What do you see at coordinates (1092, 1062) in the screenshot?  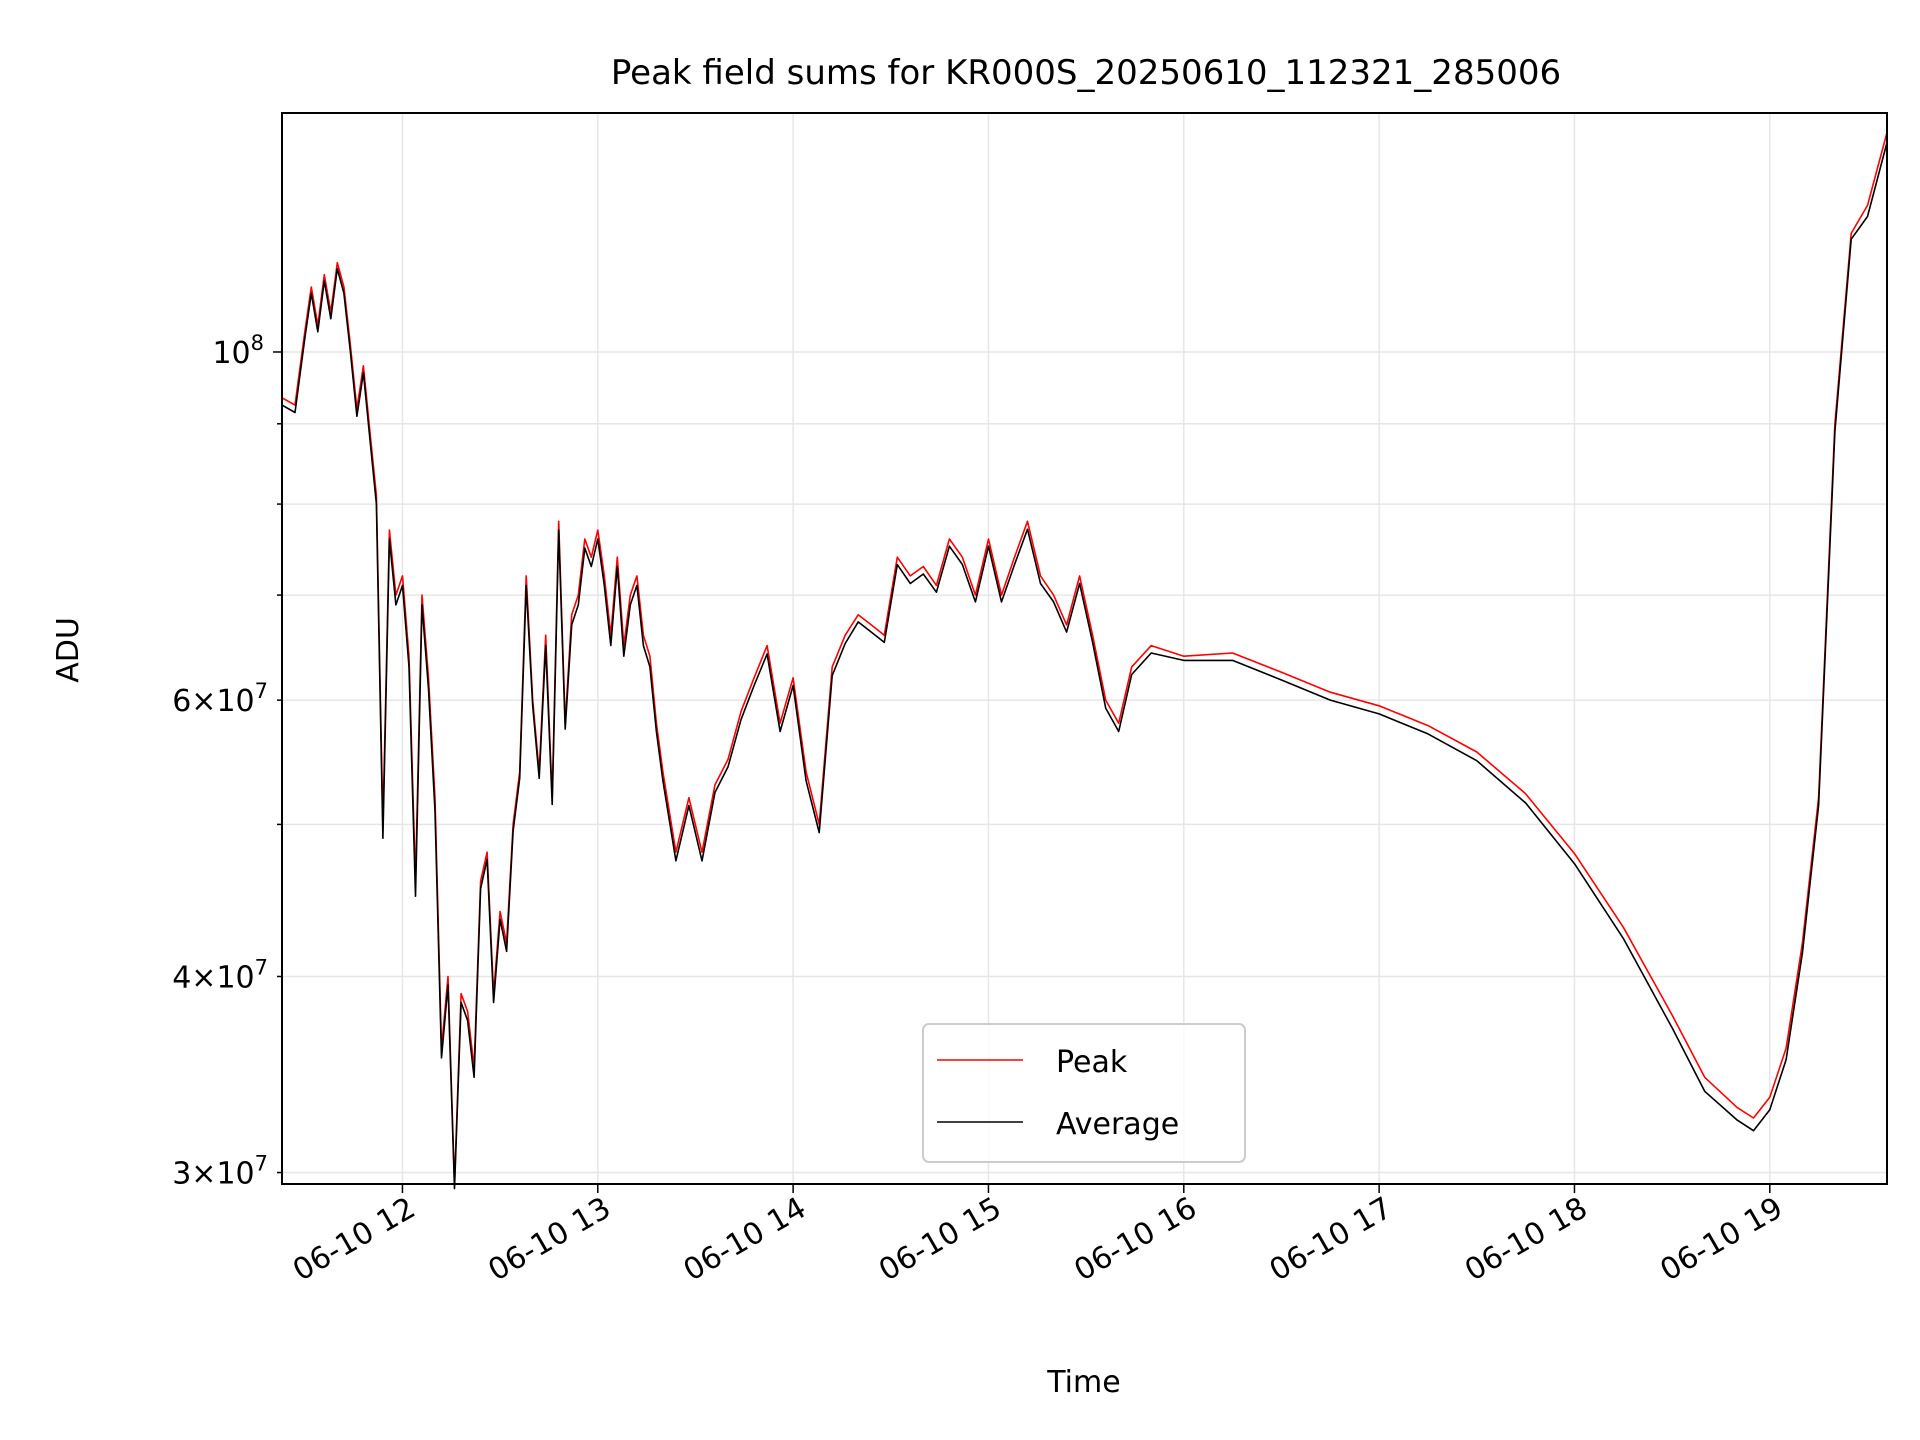 I see `legend-label-peak: Peak` at bounding box center [1092, 1062].